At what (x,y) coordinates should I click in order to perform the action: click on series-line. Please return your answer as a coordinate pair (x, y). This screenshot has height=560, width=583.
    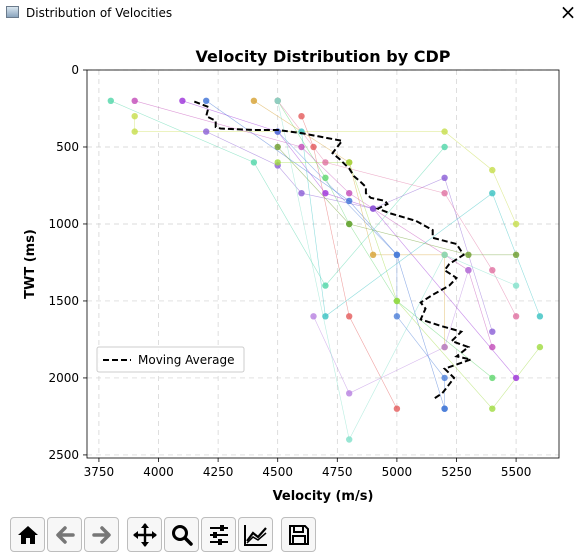
    Looking at the image, I should click on (397, 201).